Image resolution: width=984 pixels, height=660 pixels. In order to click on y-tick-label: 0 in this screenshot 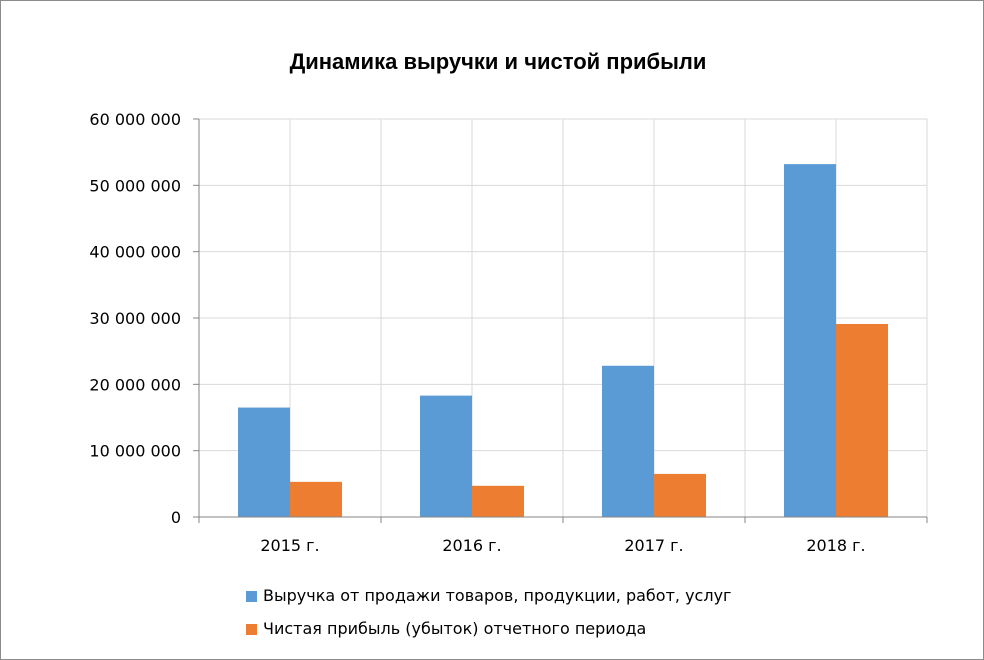, I will do `click(176, 517)`.